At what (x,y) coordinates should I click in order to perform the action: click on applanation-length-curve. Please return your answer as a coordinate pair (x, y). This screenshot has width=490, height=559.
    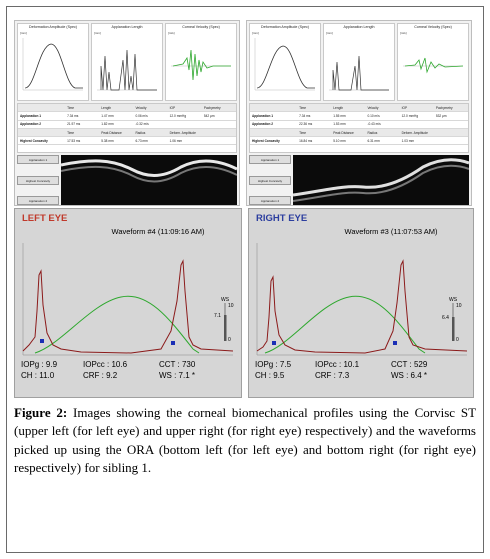
    Looking at the image, I should click on (127, 70).